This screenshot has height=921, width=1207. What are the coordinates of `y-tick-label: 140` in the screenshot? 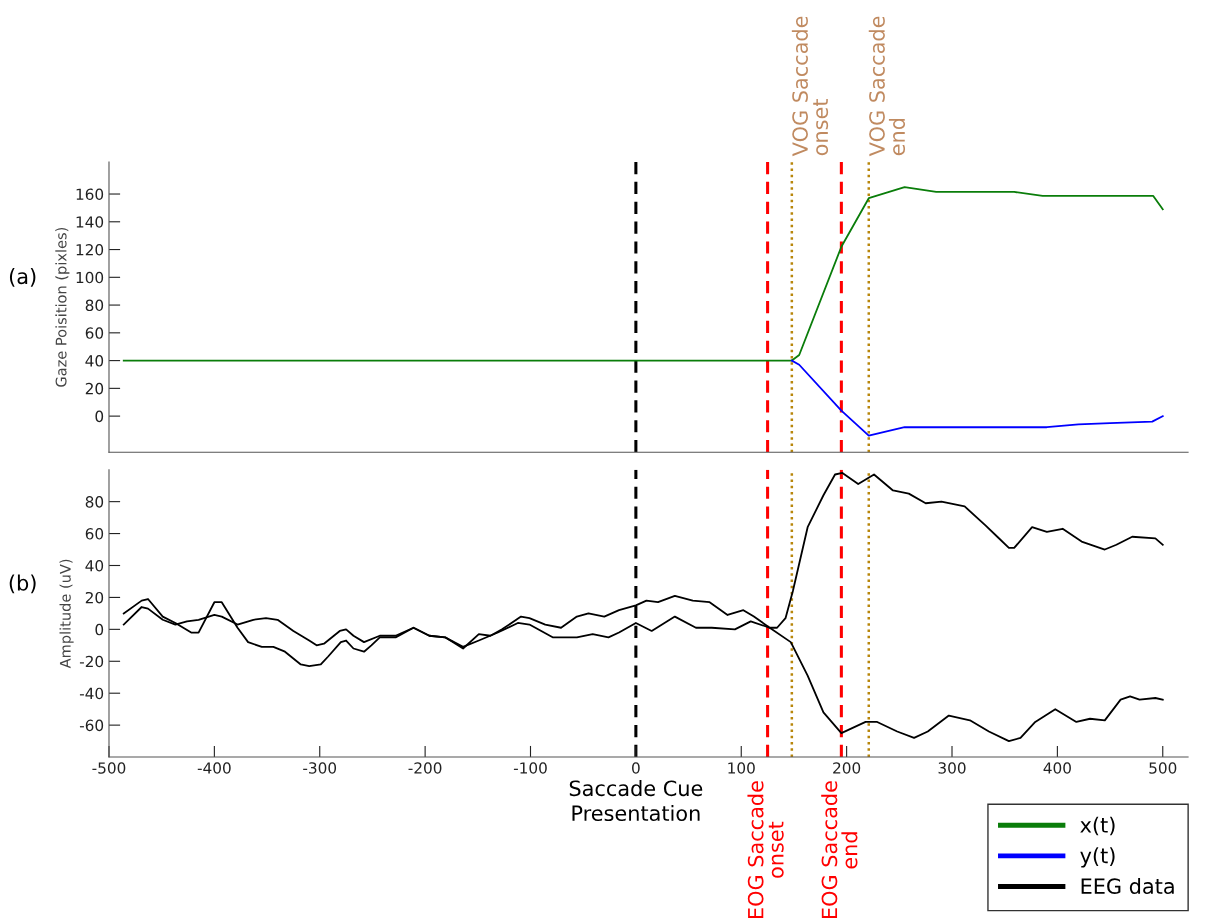 It's located at (90, 222).